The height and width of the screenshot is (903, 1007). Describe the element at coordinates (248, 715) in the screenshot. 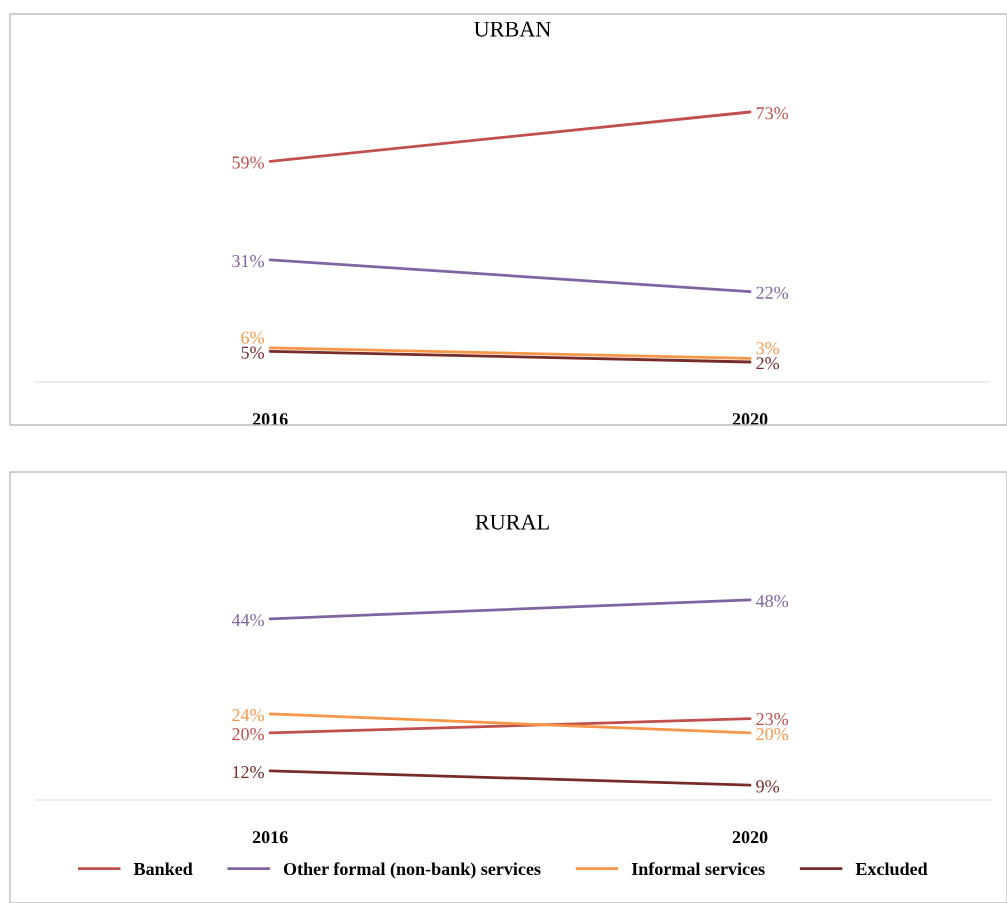

I see `data-label: 24%` at that location.